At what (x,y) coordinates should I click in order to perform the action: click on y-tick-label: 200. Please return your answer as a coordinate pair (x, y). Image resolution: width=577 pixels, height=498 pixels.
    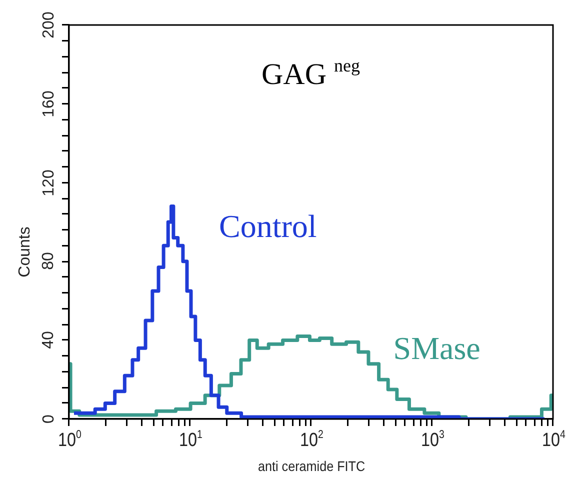
    Looking at the image, I should click on (48, 25).